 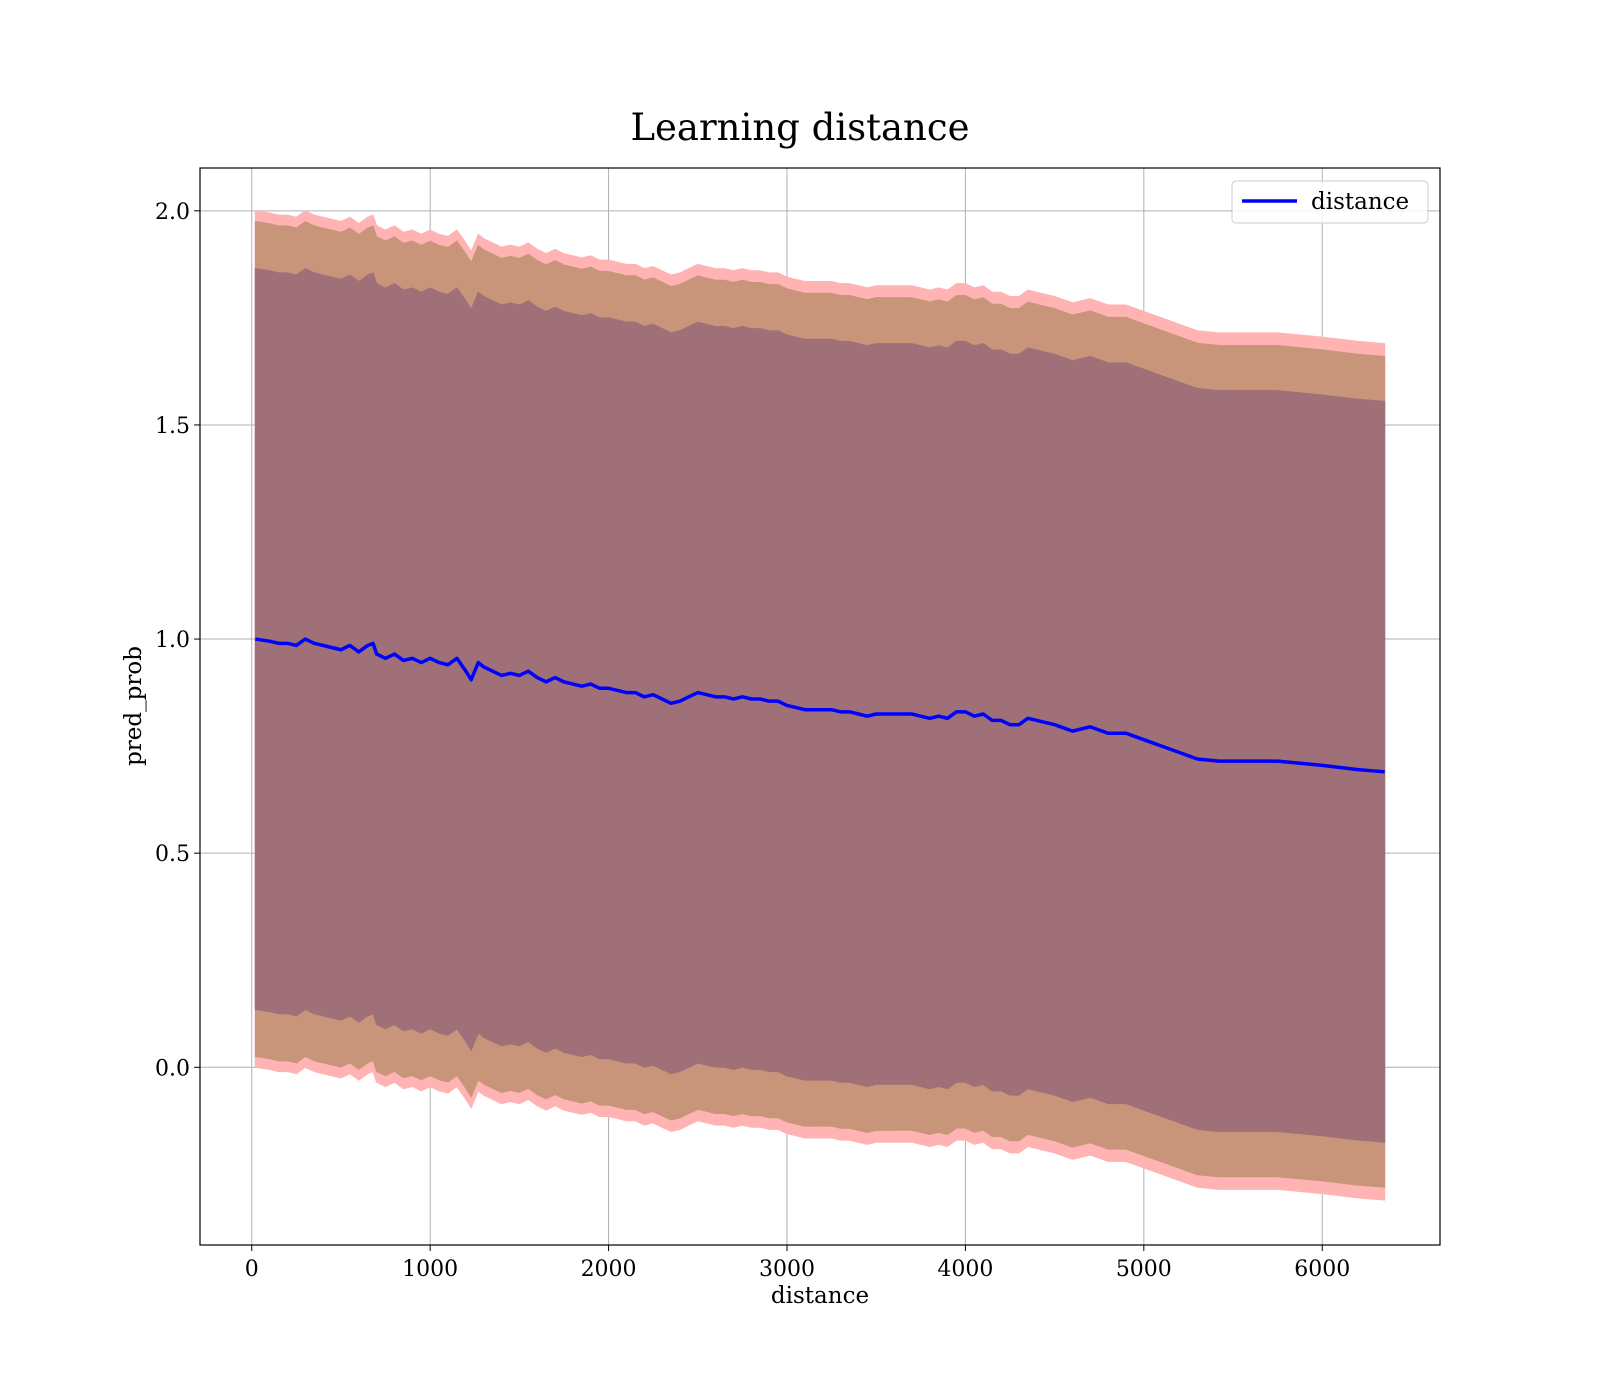 I want to click on legend-box, so click(x=1330, y=202).